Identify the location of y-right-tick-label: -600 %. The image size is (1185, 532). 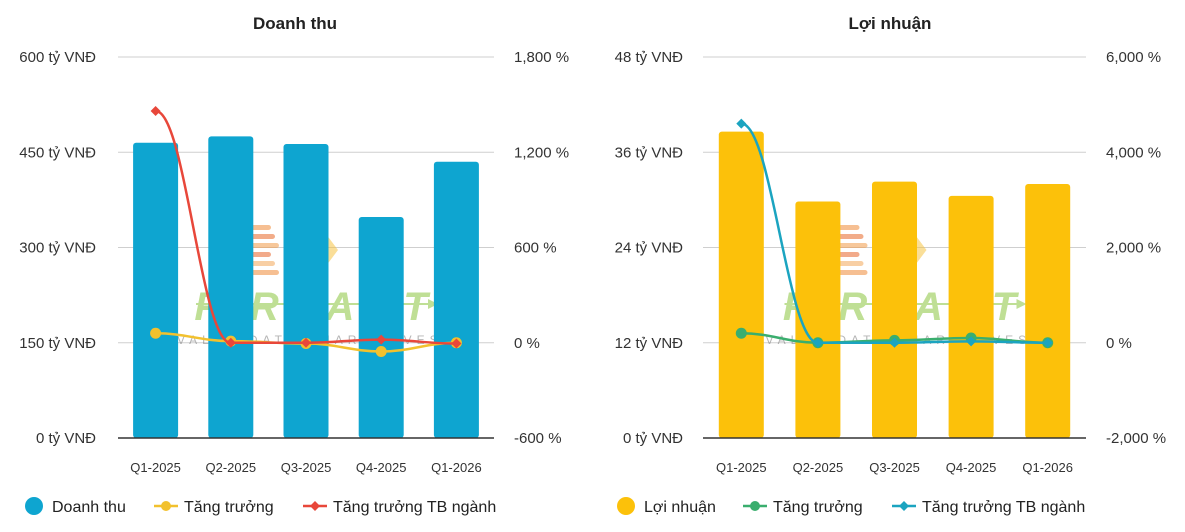
(538, 438).